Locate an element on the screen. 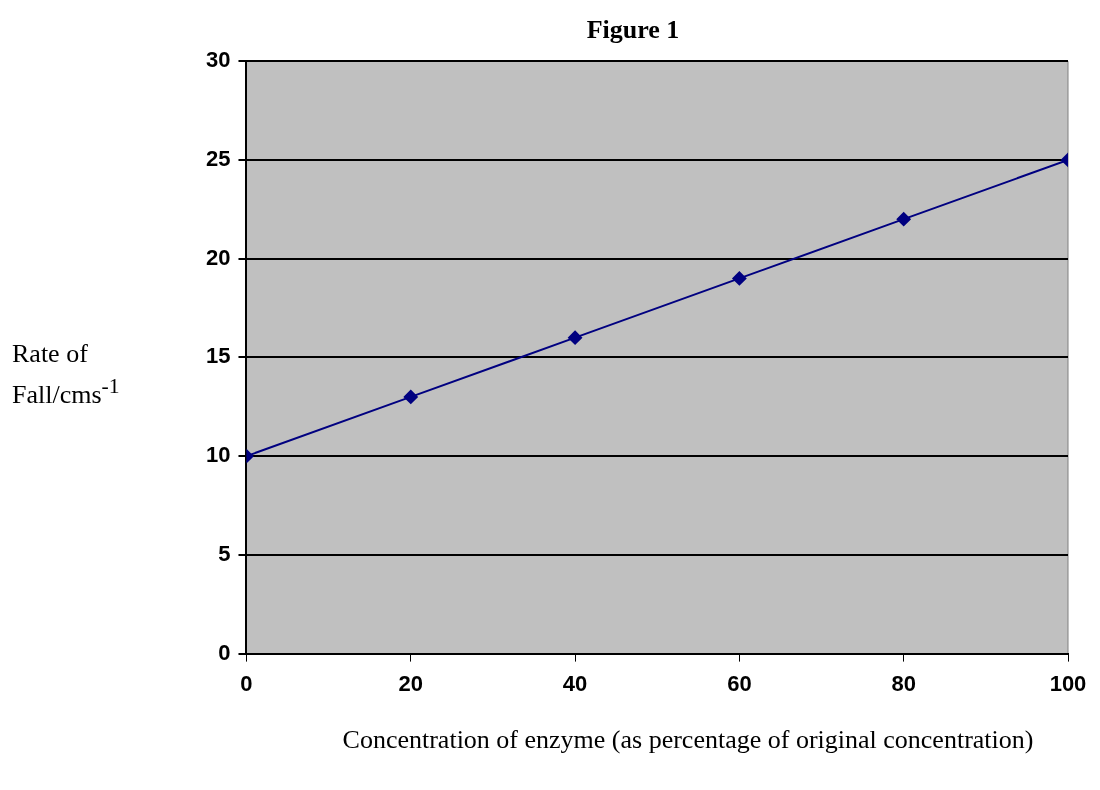 The image size is (1100, 790). y-tick-label: 10 is located at coordinates (218, 455).